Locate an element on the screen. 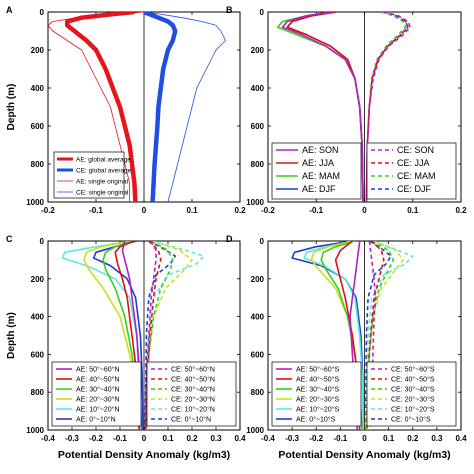  legend-label: AE: 10°~20°N is located at coordinates (98, 409).